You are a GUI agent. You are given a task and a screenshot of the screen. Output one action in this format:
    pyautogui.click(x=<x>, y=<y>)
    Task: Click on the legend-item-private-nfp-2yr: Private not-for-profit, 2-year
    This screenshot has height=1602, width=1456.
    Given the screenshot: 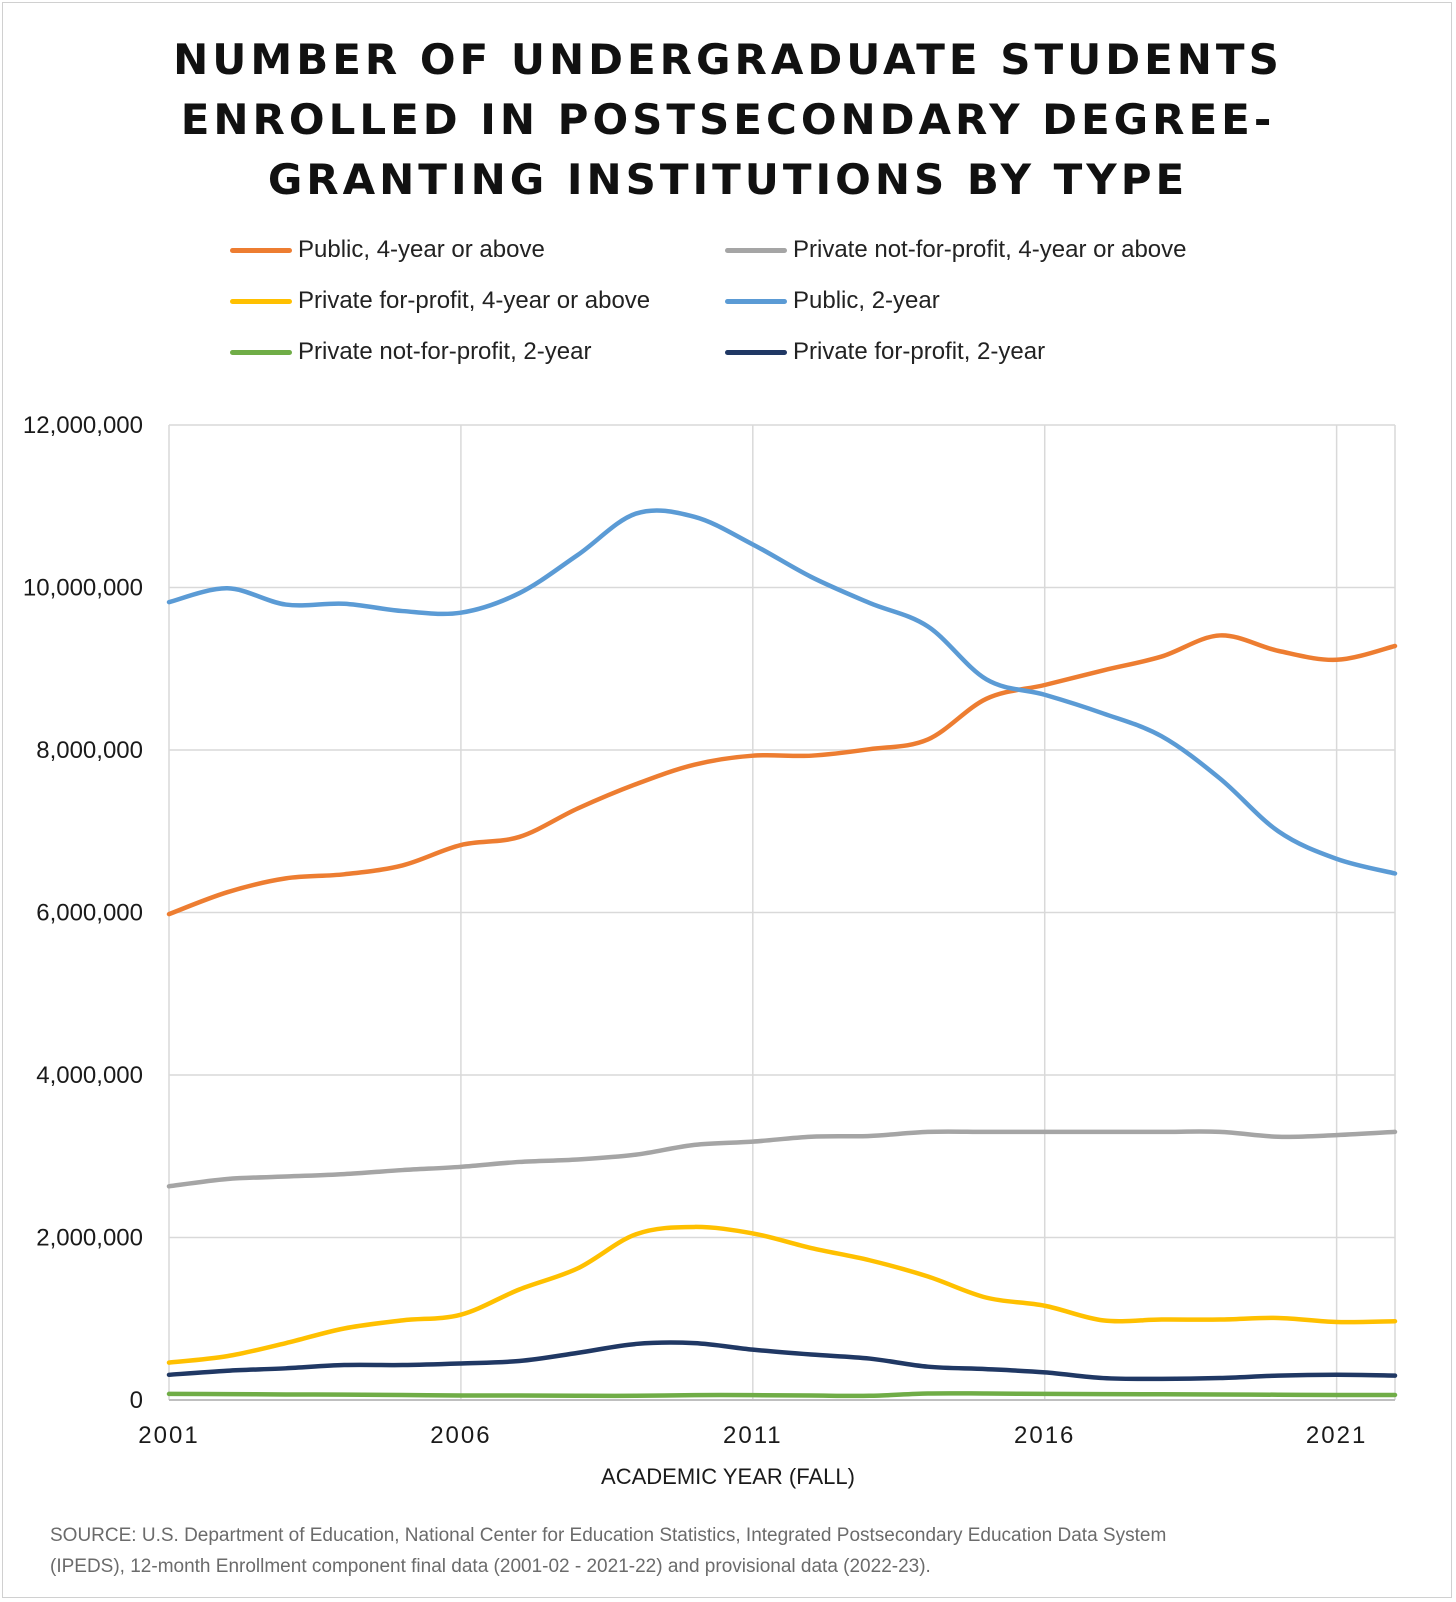 What is the action you would take?
    pyautogui.click(x=410, y=352)
    